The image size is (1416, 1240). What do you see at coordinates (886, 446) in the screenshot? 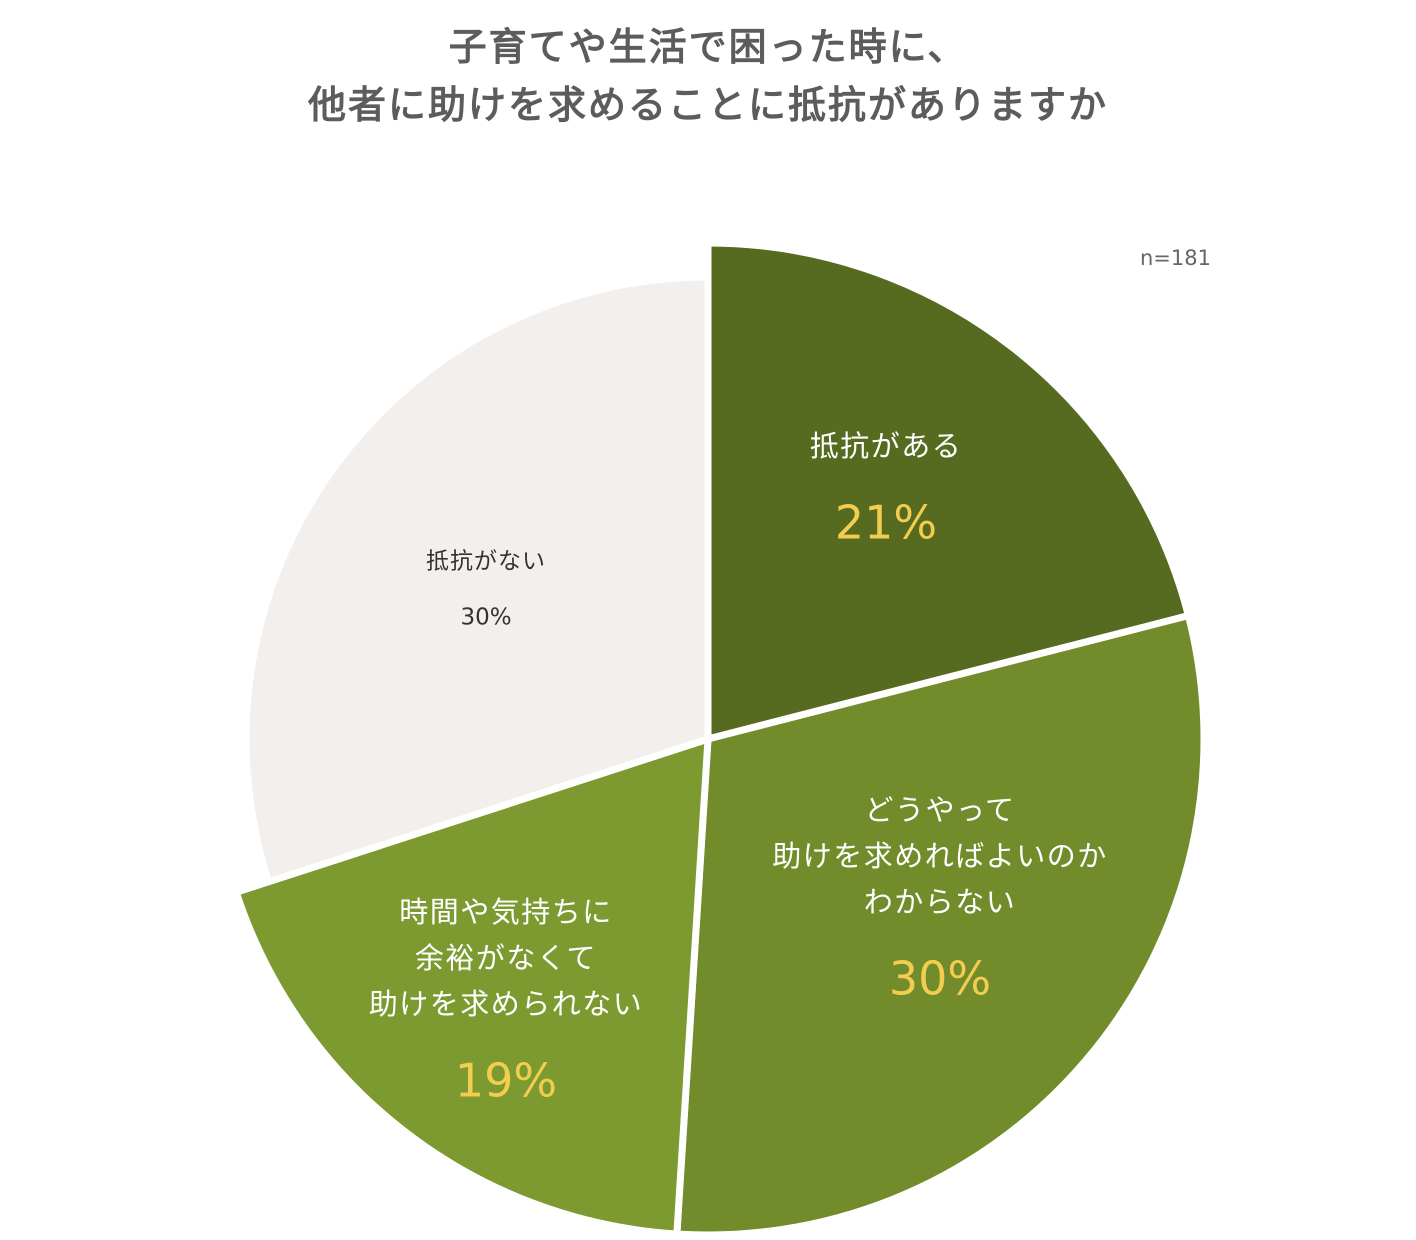
I see `slice-label-1-line-1: 抵抗がある` at bounding box center [886, 446].